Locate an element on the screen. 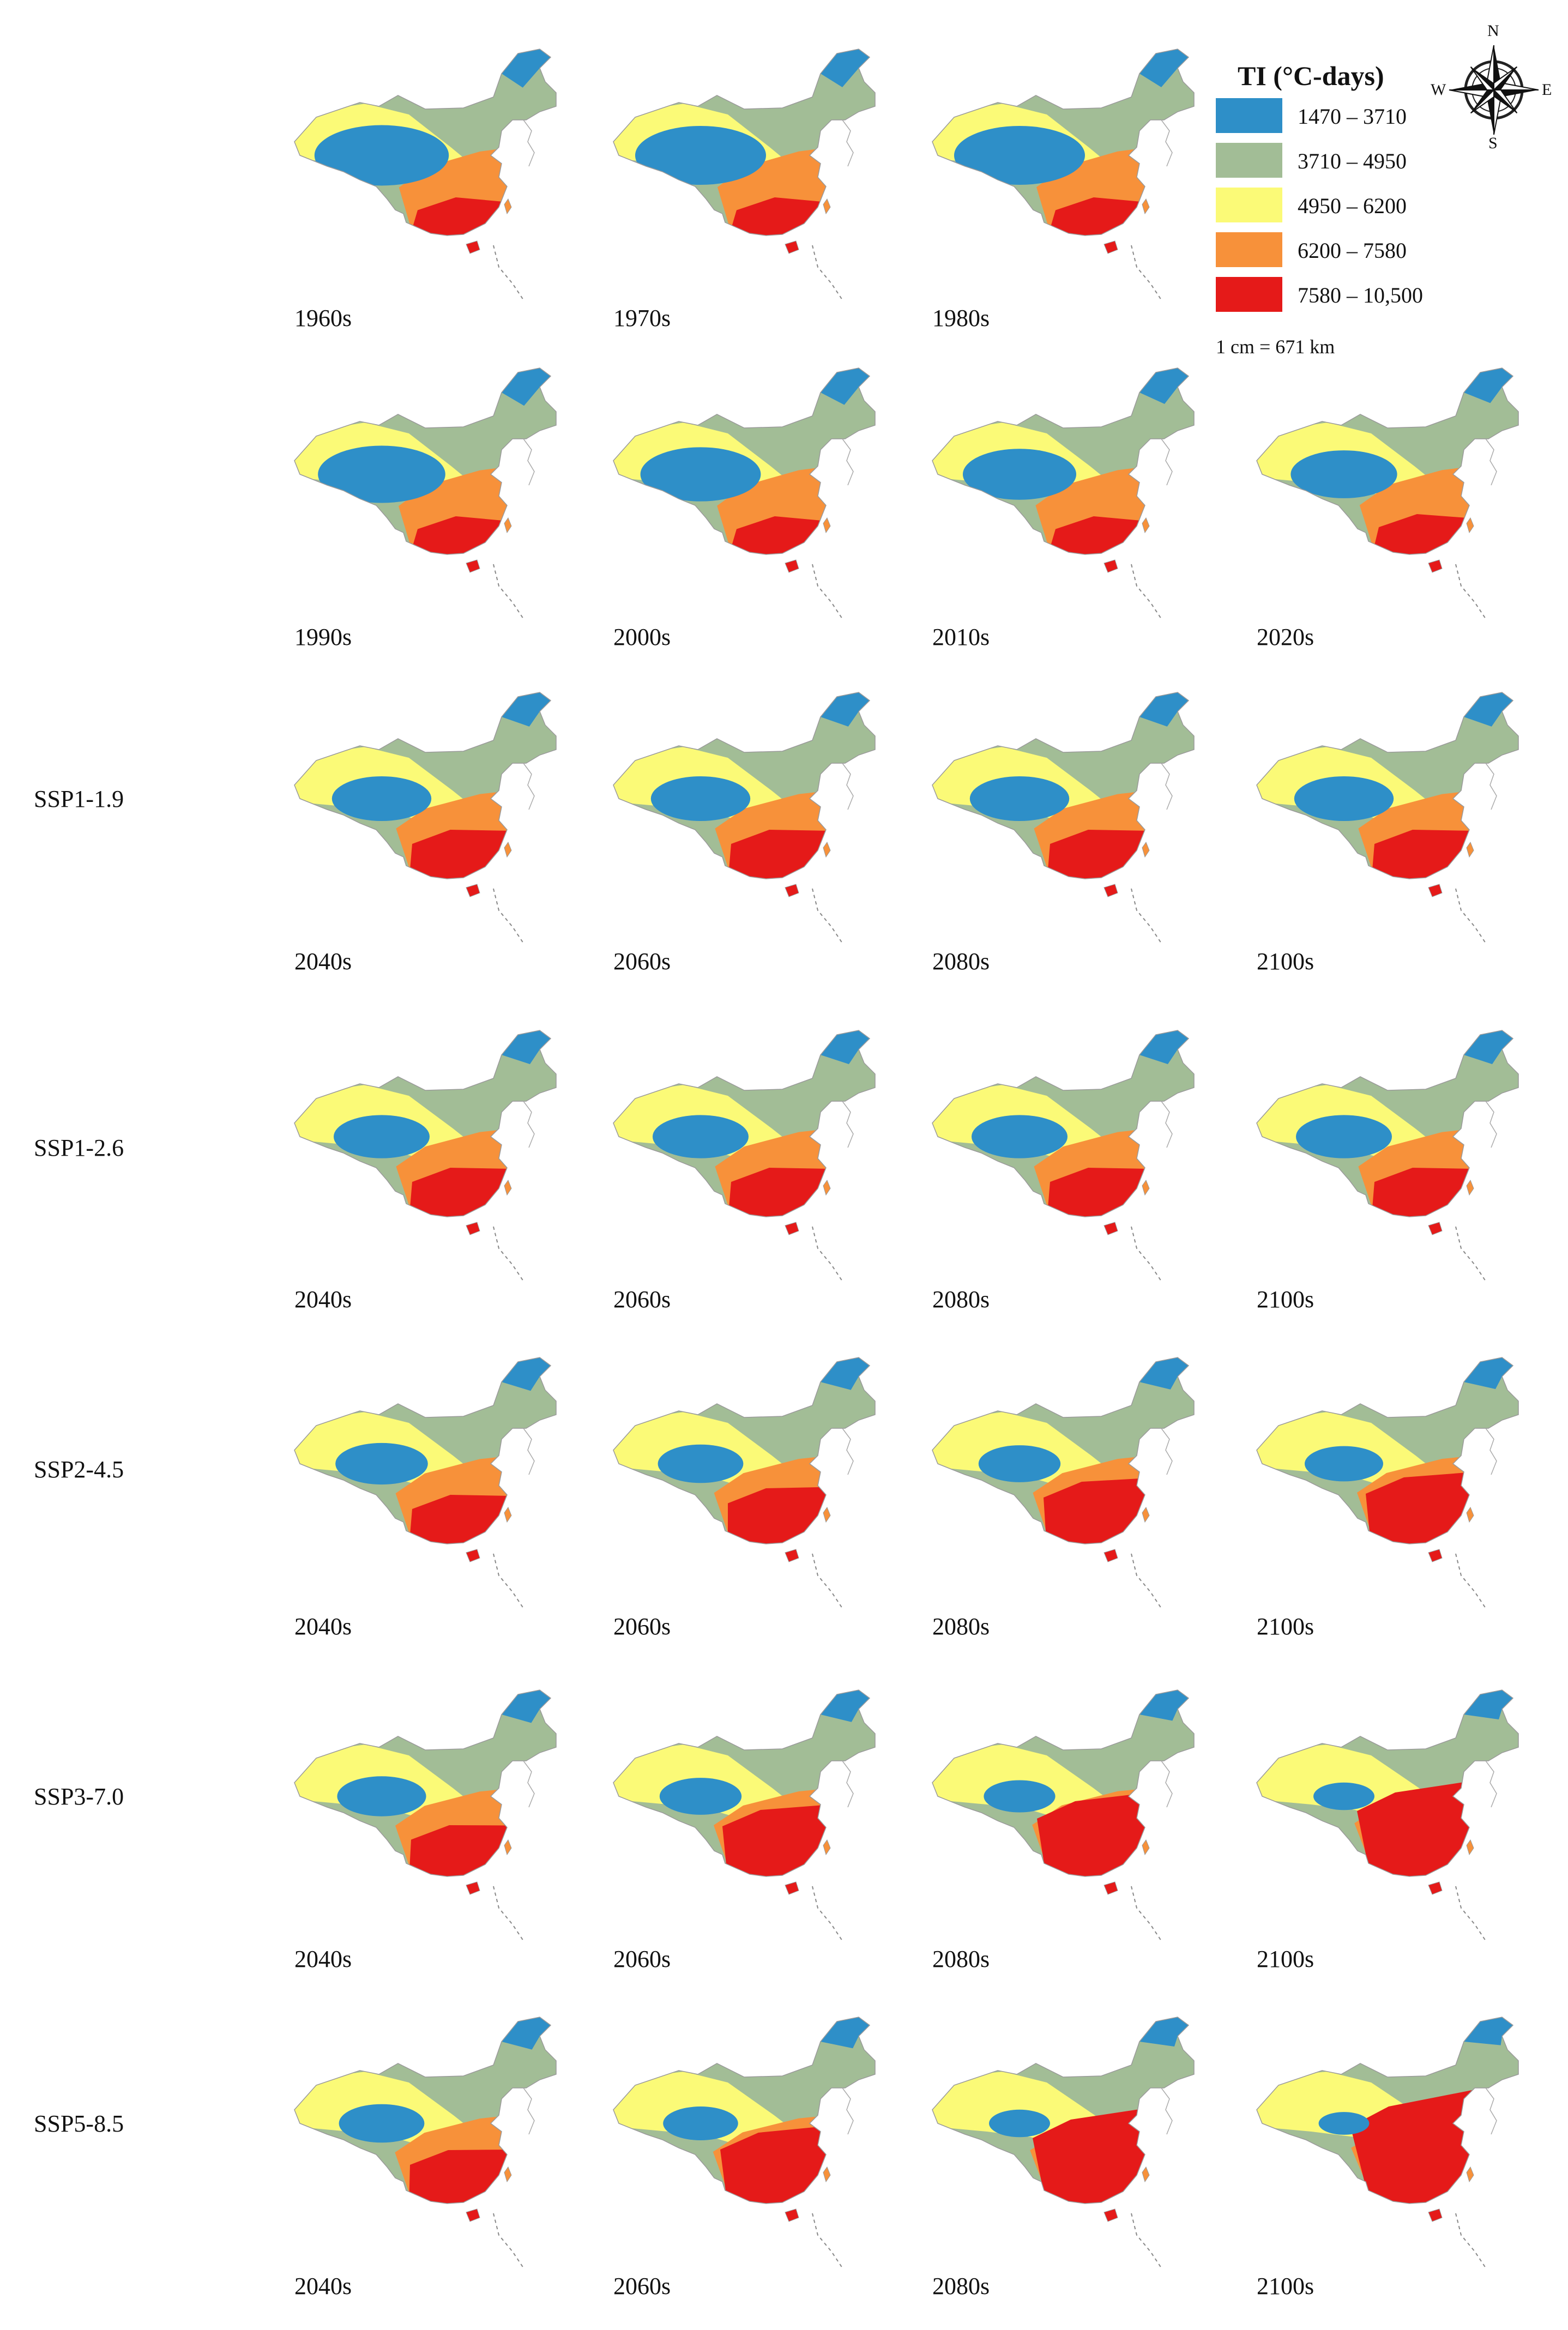 This screenshot has height=2330, width=1568. map-panel: 2010s is located at coordinates (1074, 515).